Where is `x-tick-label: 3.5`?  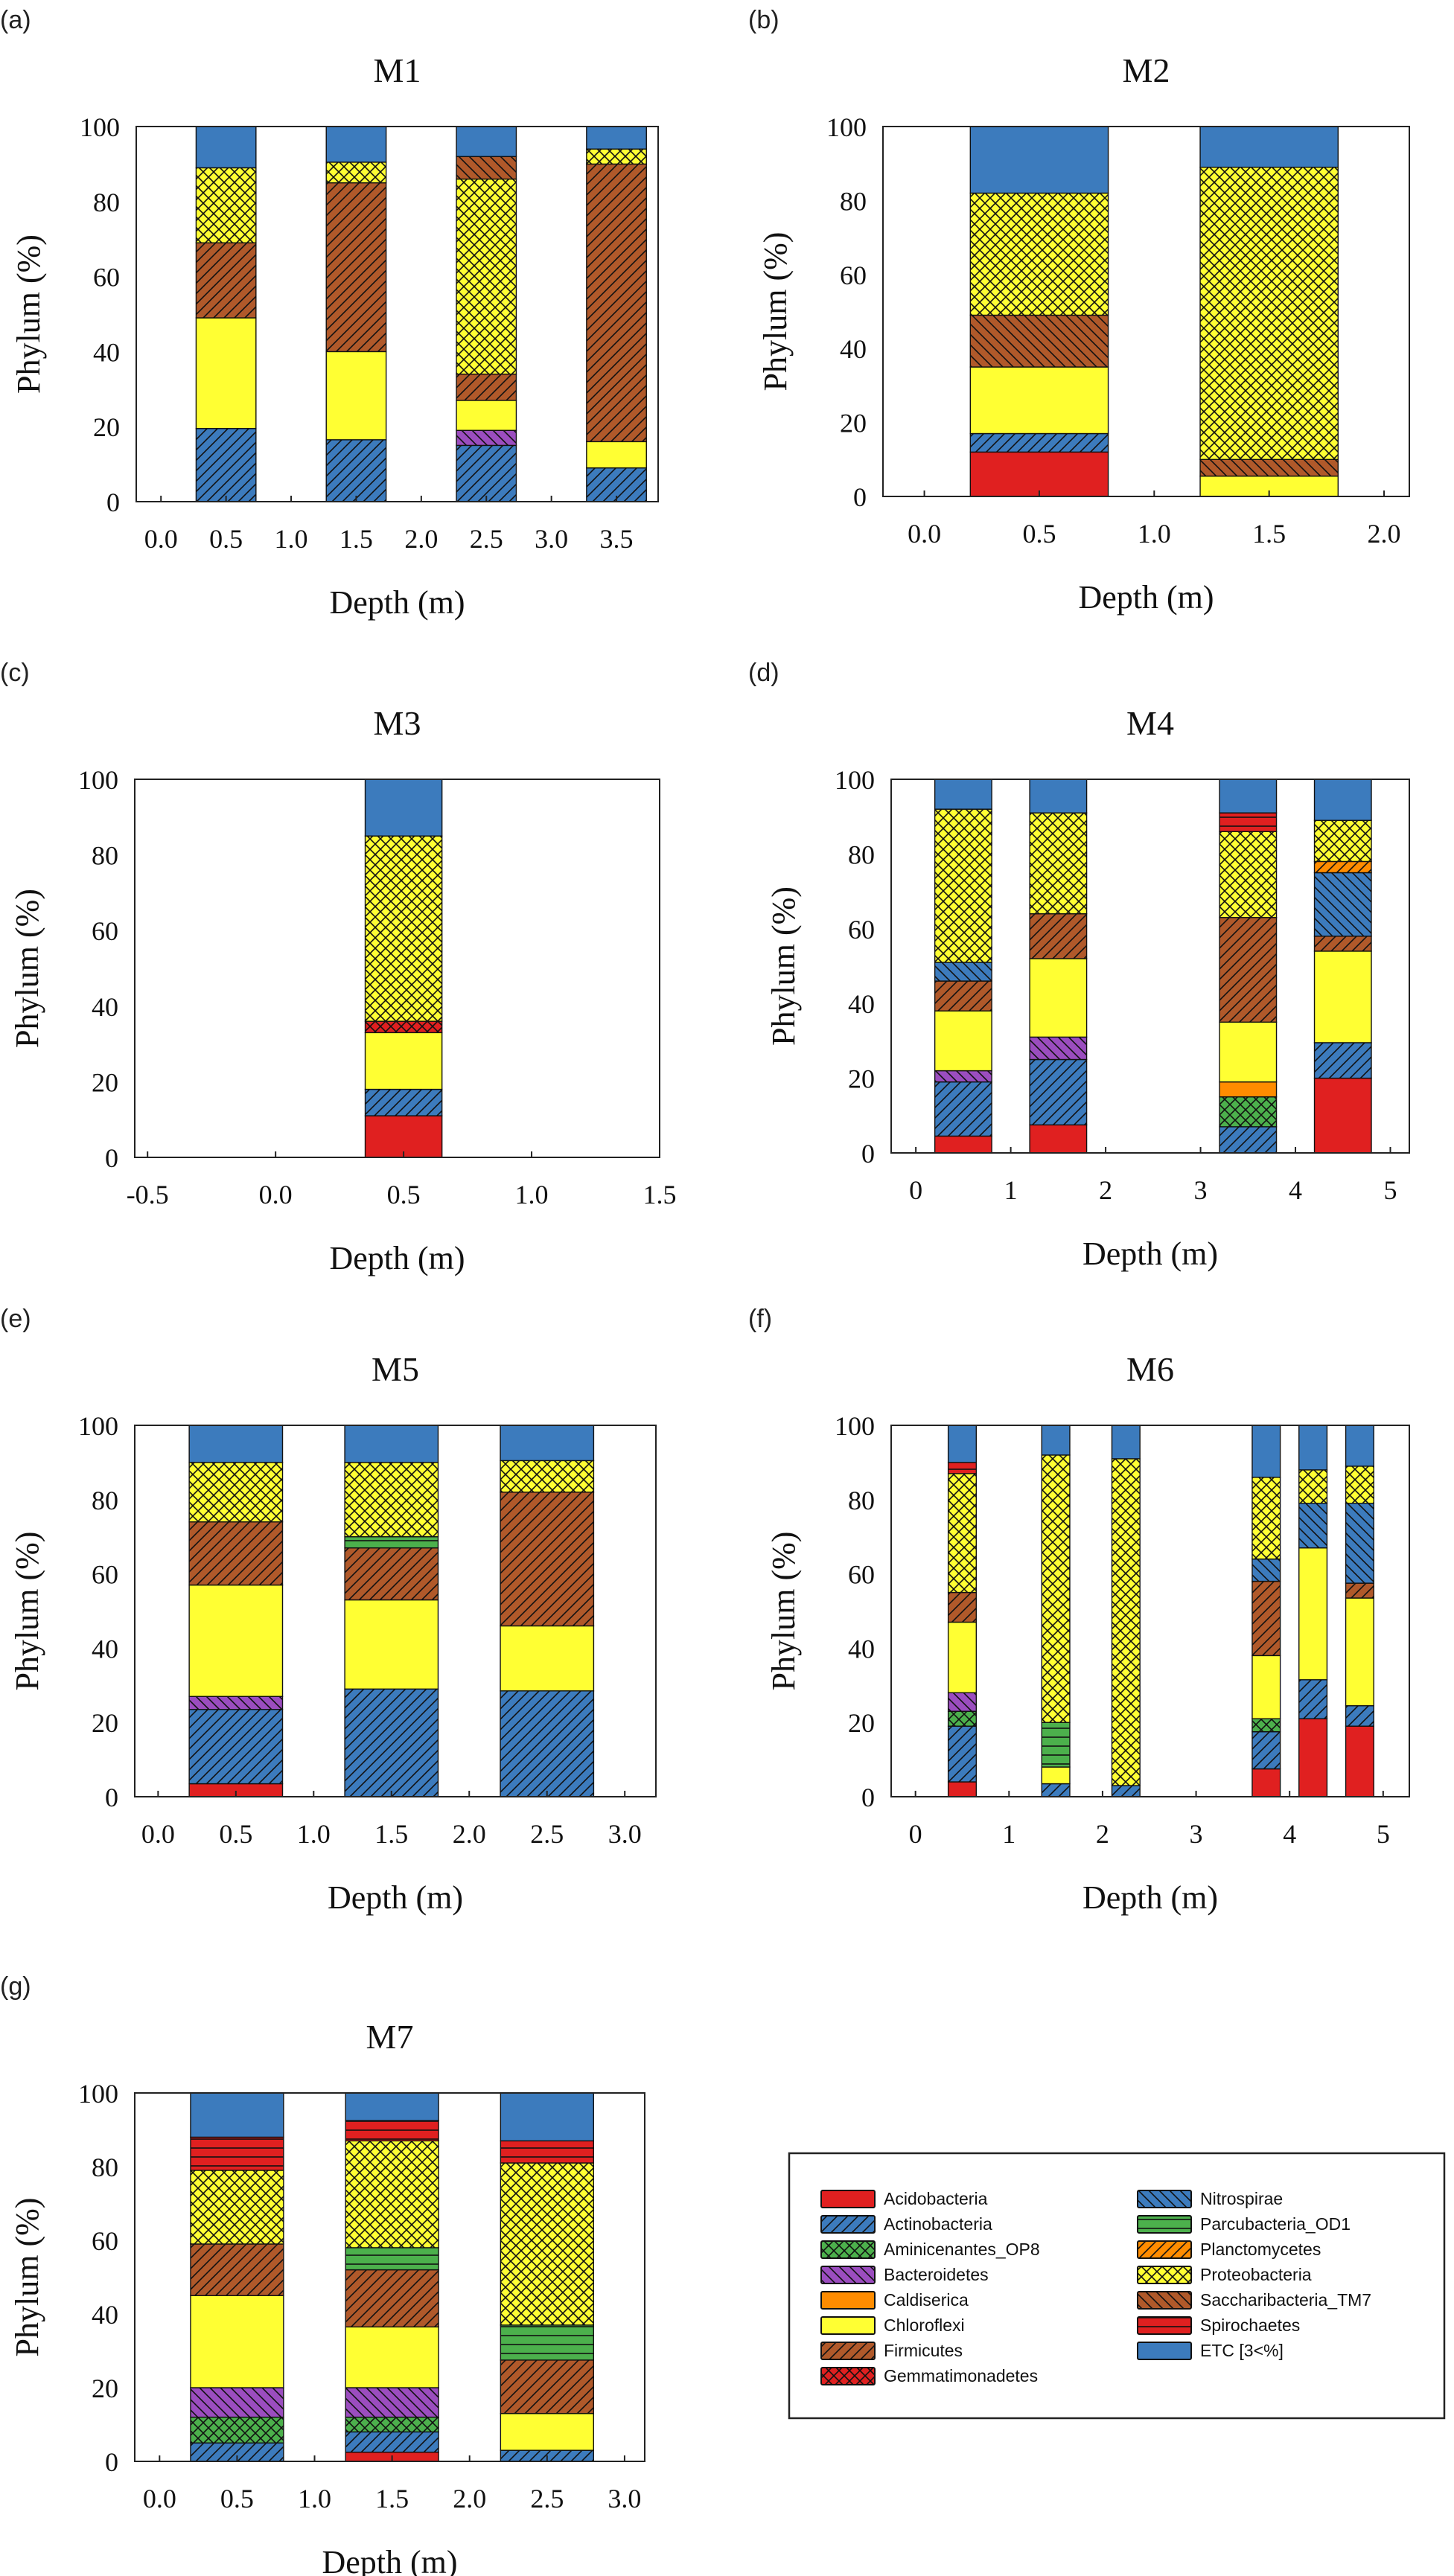
x-tick-label: 3.5 is located at coordinates (617, 539).